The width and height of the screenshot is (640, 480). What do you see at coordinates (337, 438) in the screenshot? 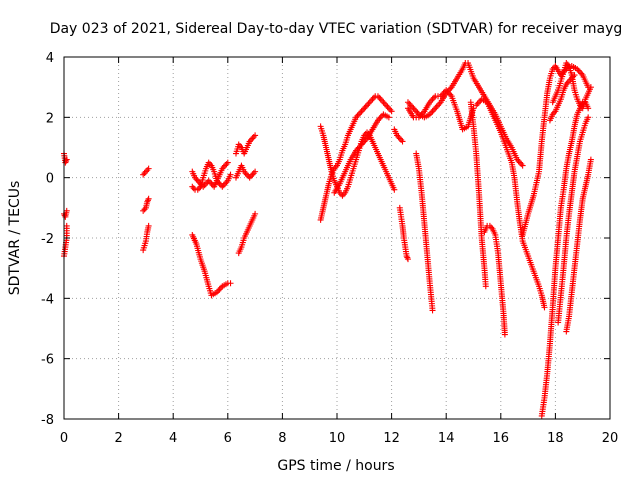
I see `x-tick-label: 10` at bounding box center [337, 438].